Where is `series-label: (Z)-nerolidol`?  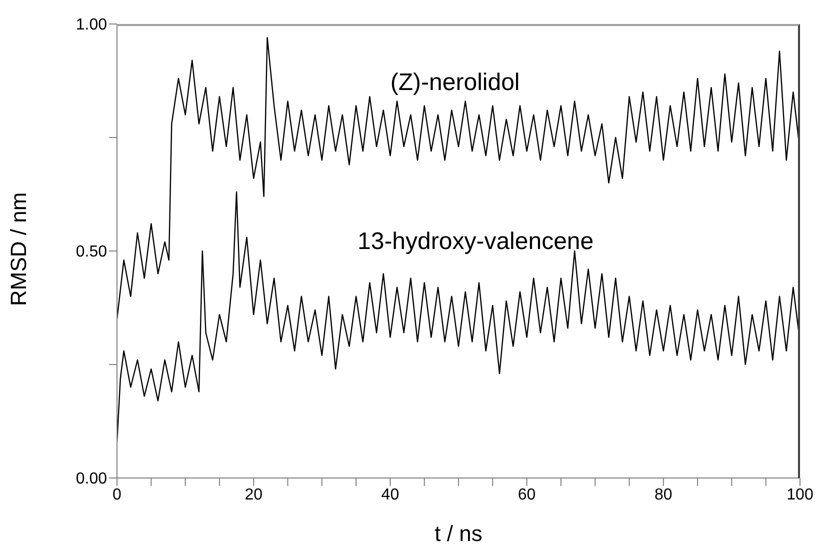
series-label: (Z)-nerolidol is located at coordinates (455, 83).